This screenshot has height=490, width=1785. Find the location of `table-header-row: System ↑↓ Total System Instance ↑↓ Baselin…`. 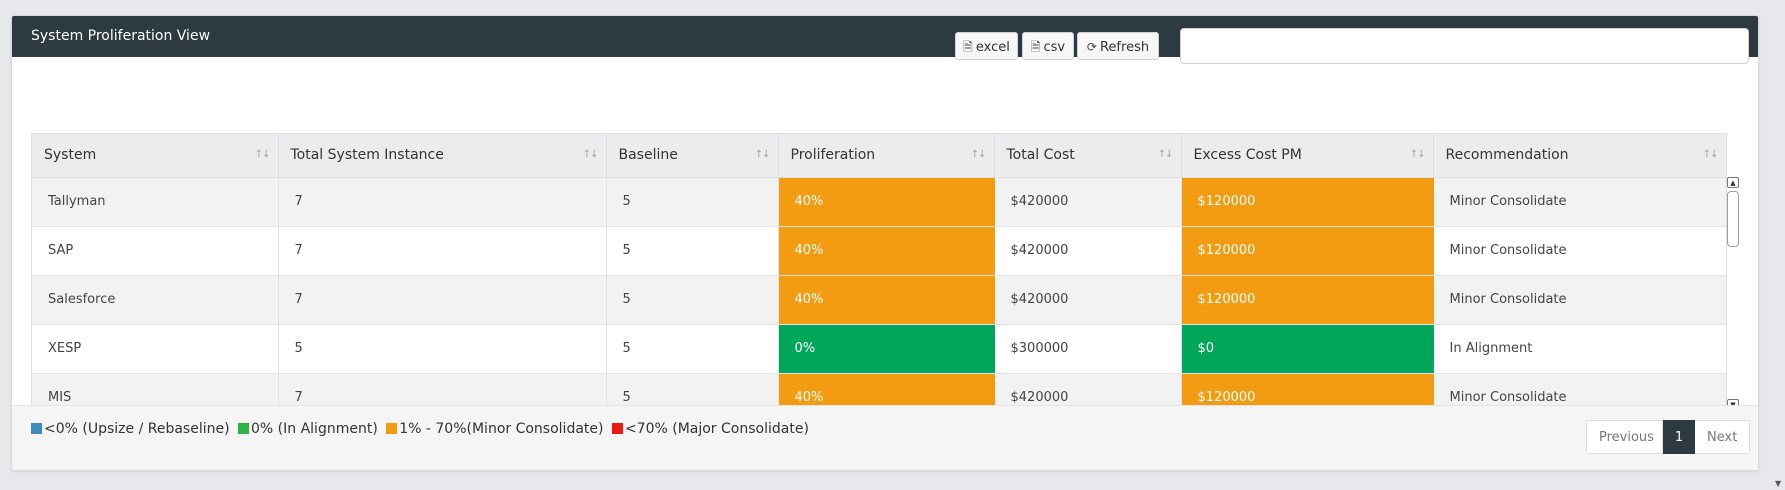

table-header-row: System ↑↓ Total System Instance ↑↓ Baselin… is located at coordinates (879, 156).